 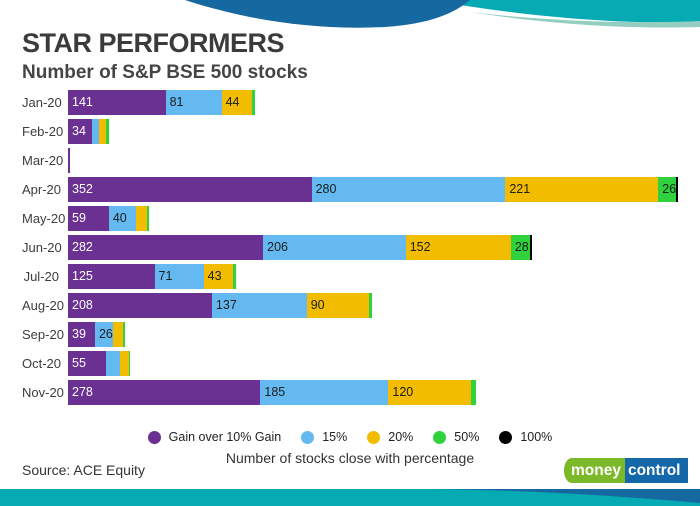 I want to click on bar-track: 39 26, so click(x=97, y=334).